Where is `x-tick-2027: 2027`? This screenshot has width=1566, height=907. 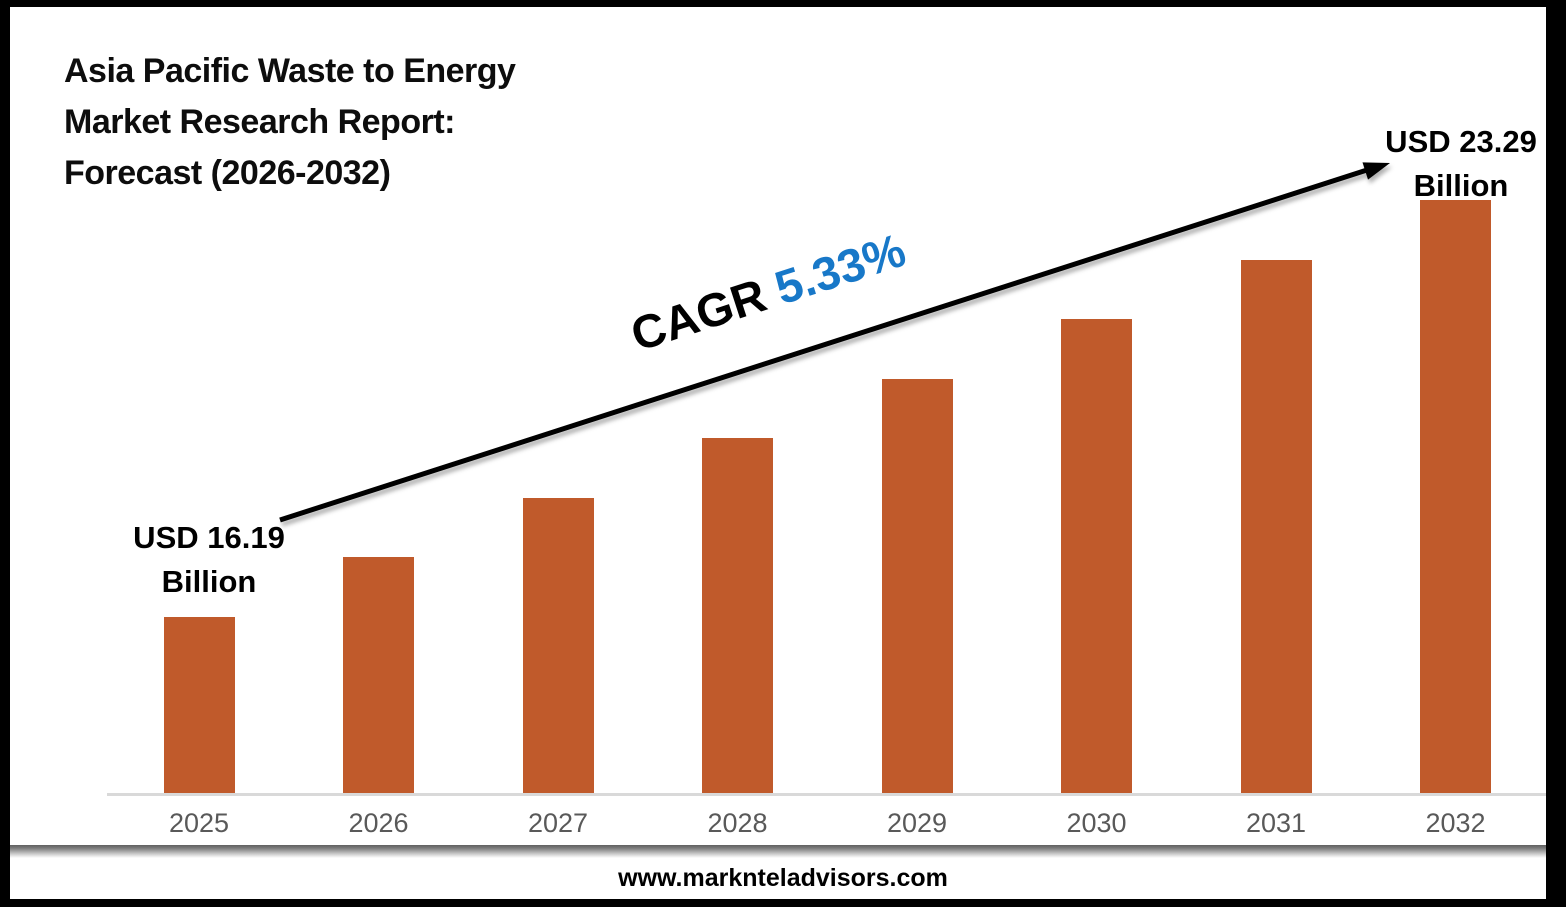
x-tick-2027: 2027 is located at coordinates (558, 823).